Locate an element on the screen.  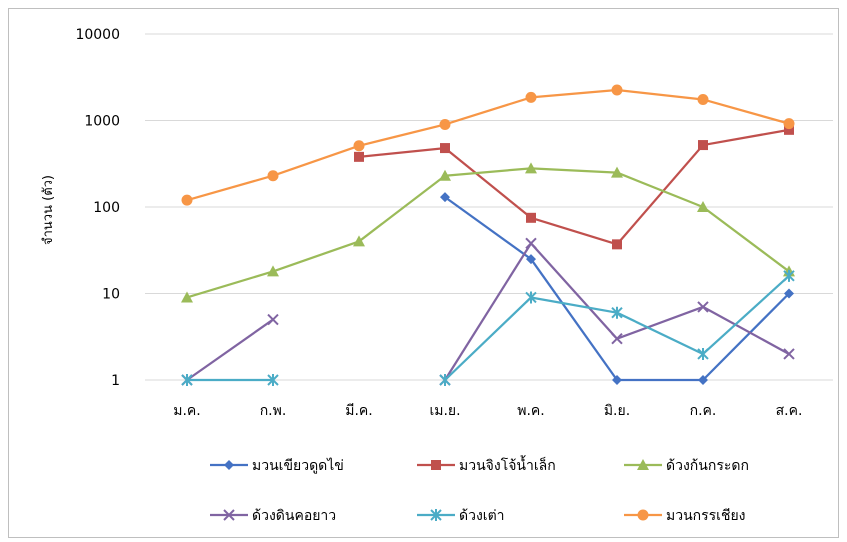
x-tick-label: ก.ค. is located at coordinates (703, 411).